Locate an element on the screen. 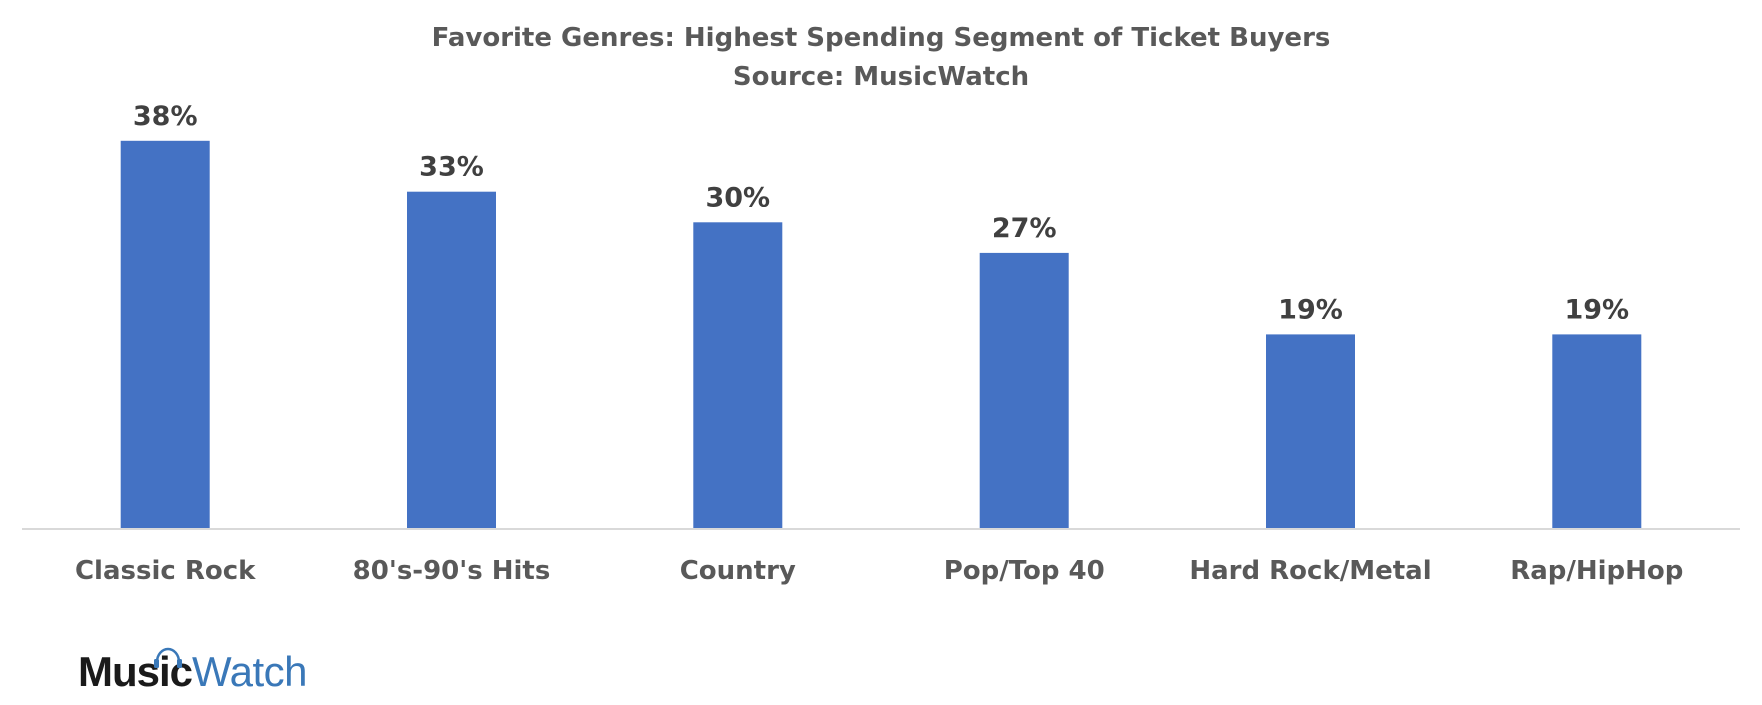 The width and height of the screenshot is (1762, 705). svg-text: MusicWatch is located at coordinates (192, 671).